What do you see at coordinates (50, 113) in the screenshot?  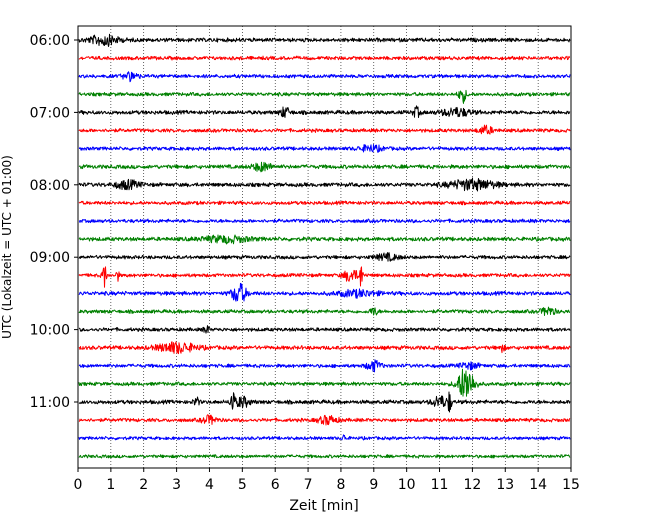 I see `y-tick-label: 07:00` at bounding box center [50, 113].